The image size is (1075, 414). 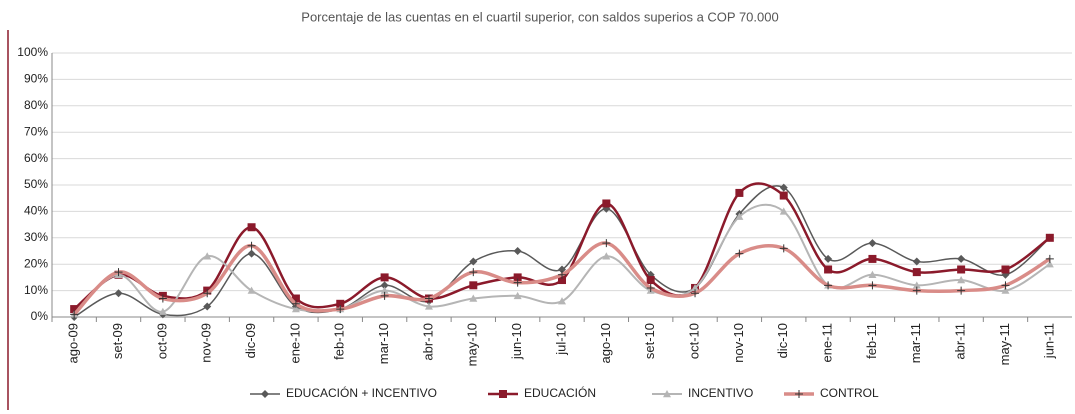 I want to click on x-tick-label: dic-10, so click(x=782, y=340).